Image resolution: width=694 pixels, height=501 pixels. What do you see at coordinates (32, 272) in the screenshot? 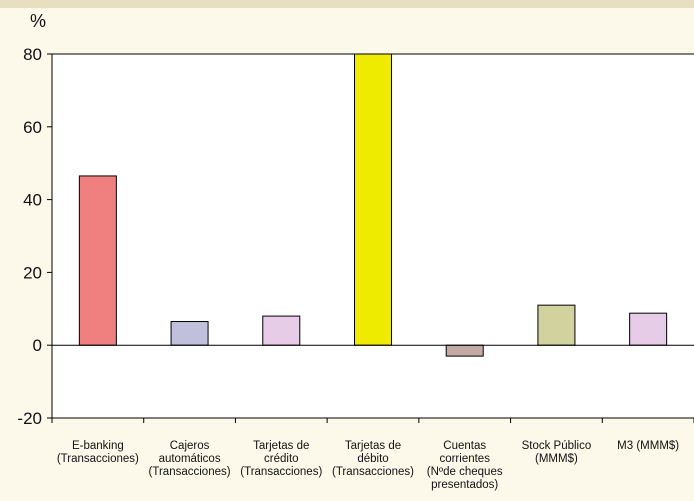
I see `y-tick-label: 20` at bounding box center [32, 272].